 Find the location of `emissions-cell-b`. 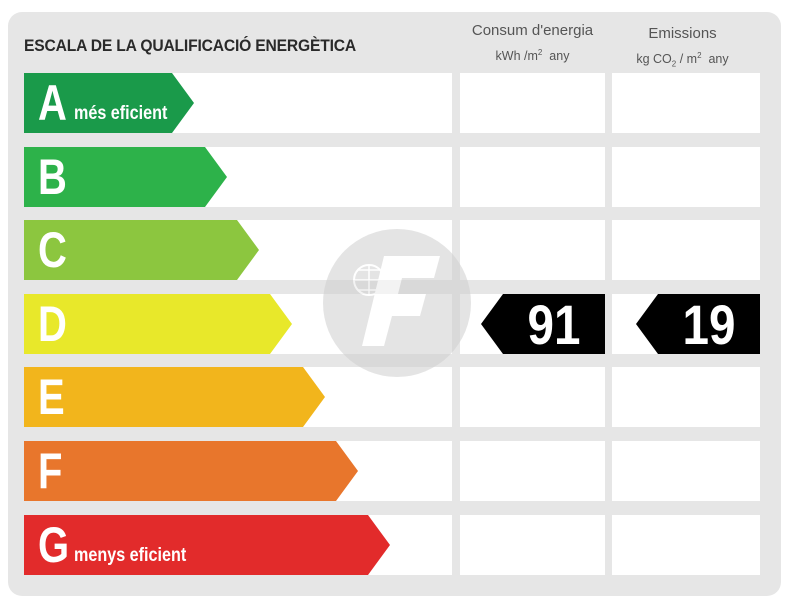

emissions-cell-b is located at coordinates (686, 177).